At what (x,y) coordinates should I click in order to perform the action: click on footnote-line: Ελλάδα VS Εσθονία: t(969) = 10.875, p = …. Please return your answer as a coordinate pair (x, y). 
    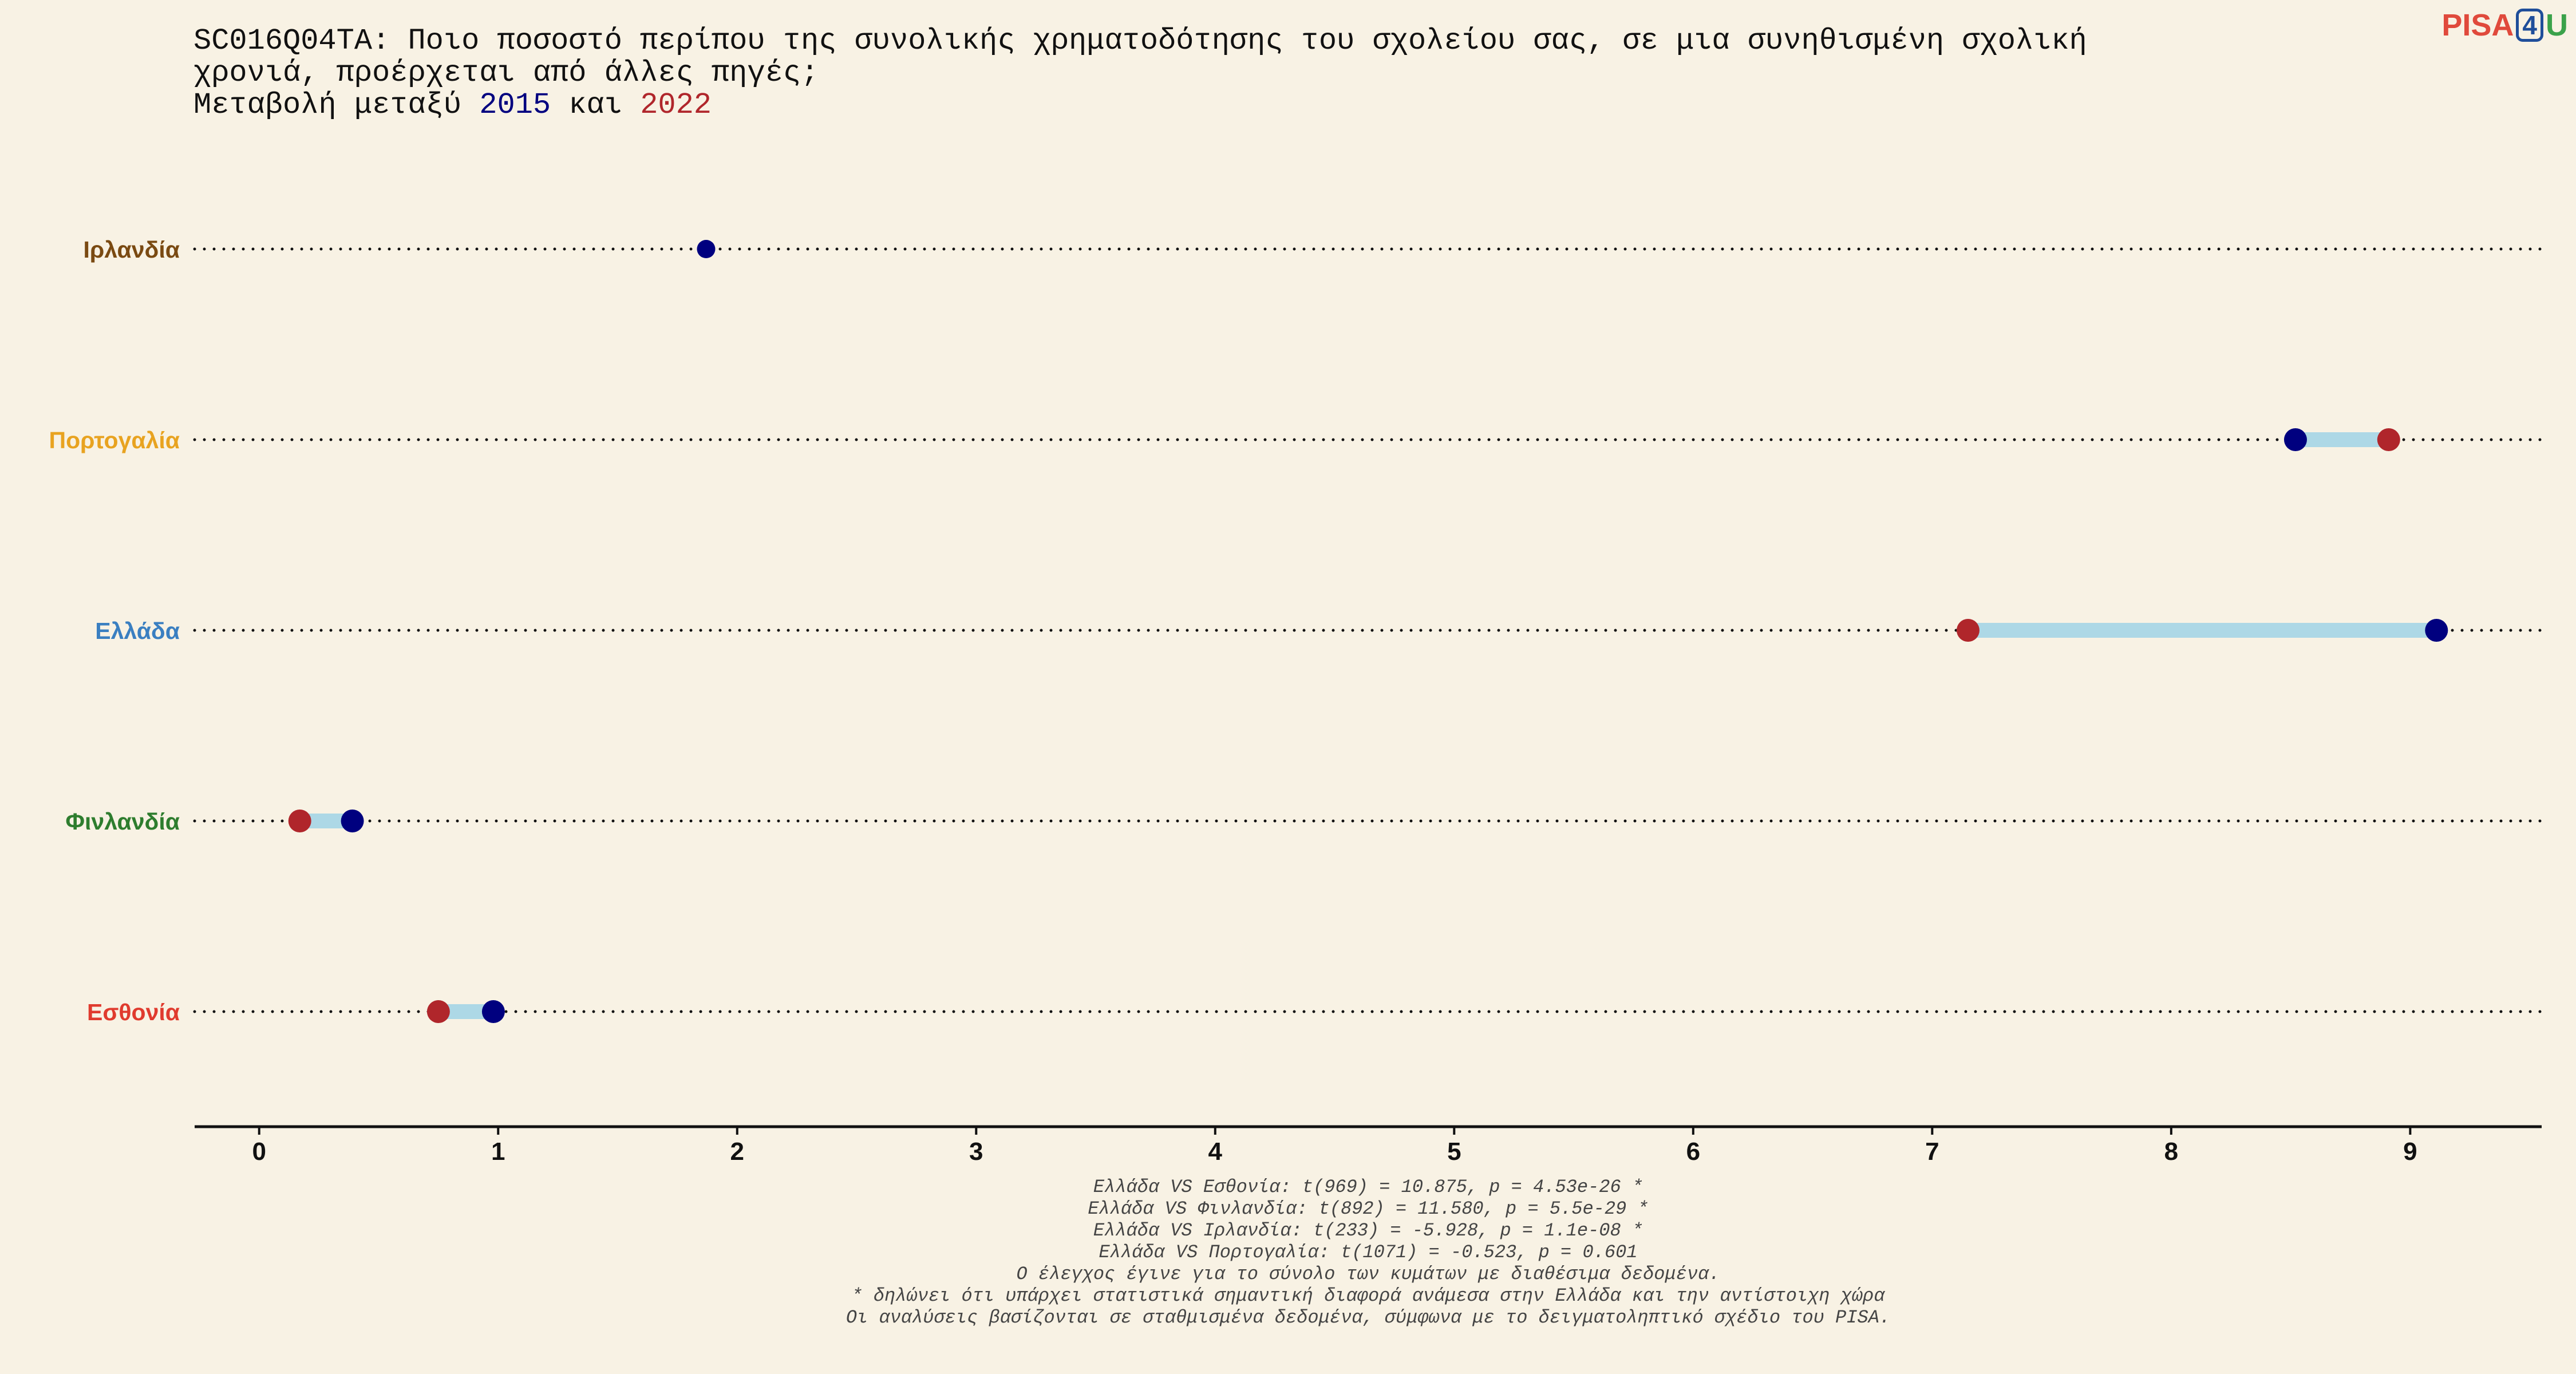
    Looking at the image, I should click on (1368, 1187).